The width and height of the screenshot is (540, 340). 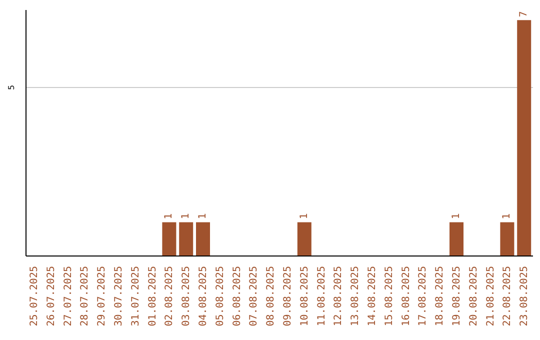 I want to click on x-tick-label: 04.08.2025, so click(x=203, y=296).